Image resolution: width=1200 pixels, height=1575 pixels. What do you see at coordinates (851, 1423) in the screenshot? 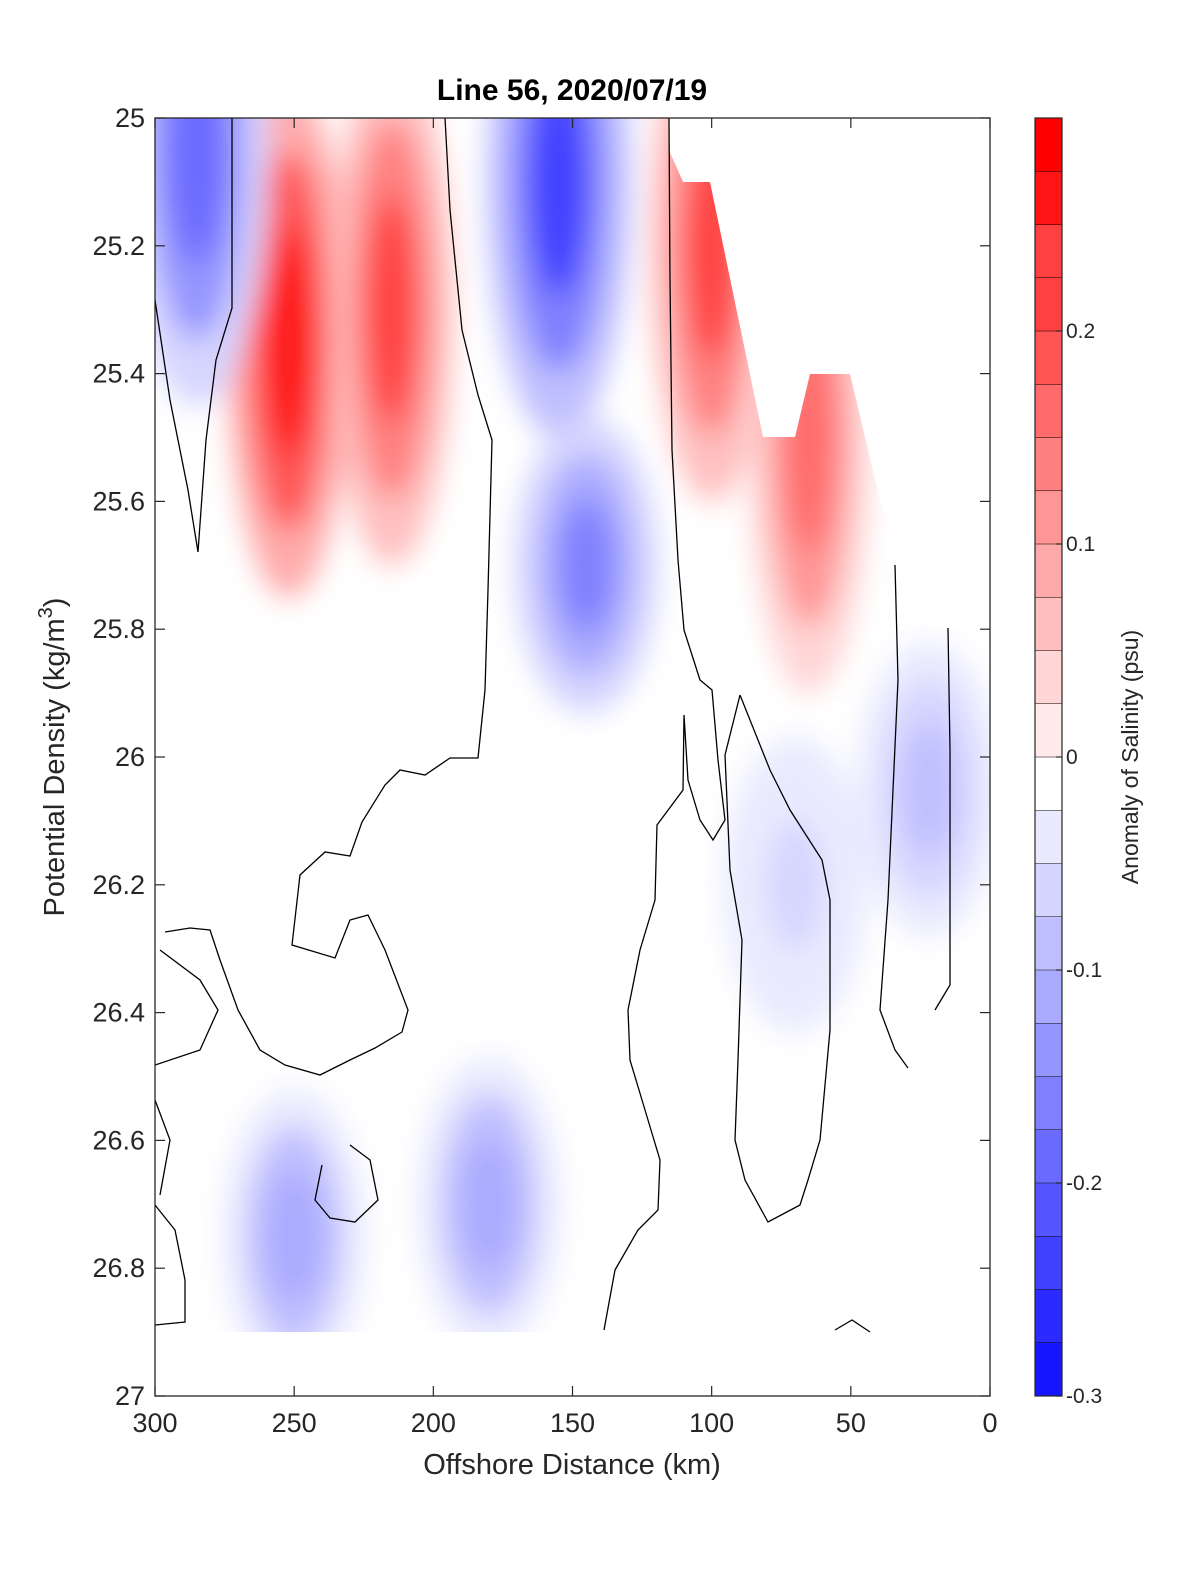
I see `x-tick-label-50: 50` at bounding box center [851, 1423].